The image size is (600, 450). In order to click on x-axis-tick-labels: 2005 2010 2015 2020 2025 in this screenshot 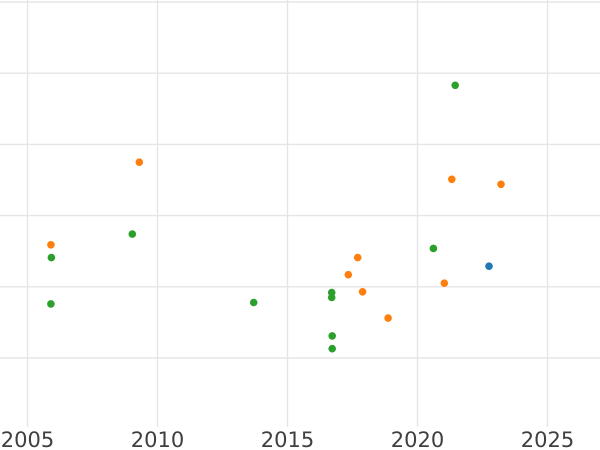, I will do `click(287, 439)`.